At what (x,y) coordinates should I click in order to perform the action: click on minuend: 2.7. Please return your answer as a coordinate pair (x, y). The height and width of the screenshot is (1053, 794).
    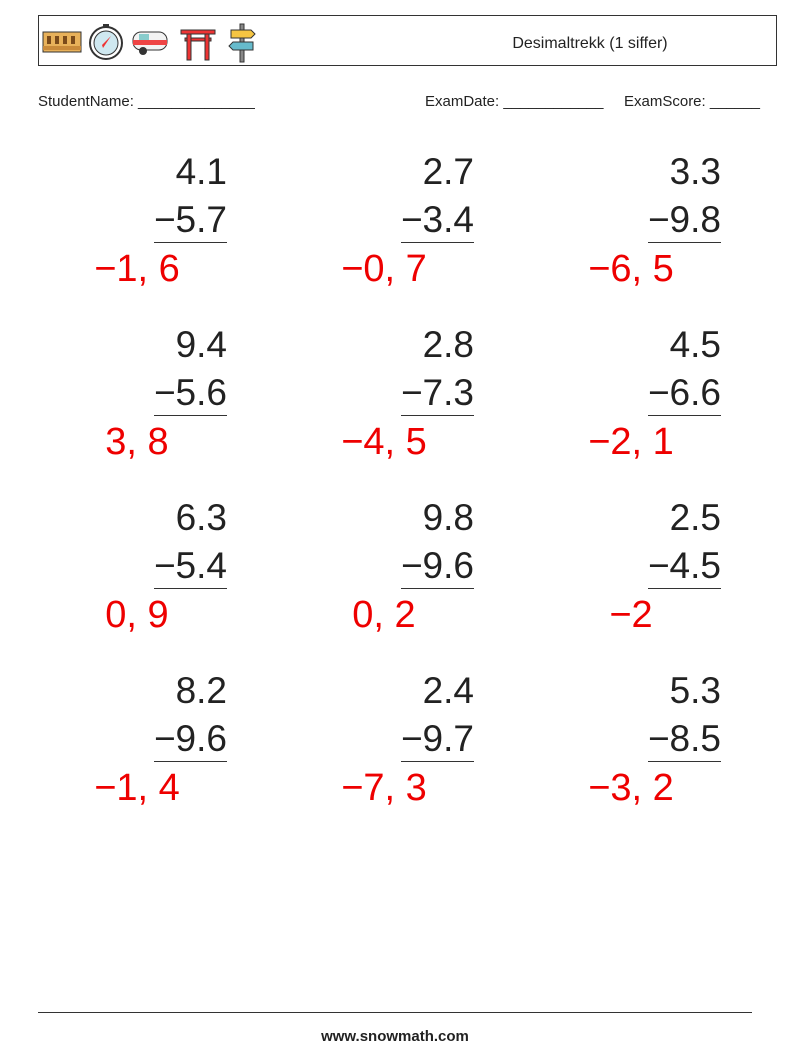
    Looking at the image, I should click on (448, 171).